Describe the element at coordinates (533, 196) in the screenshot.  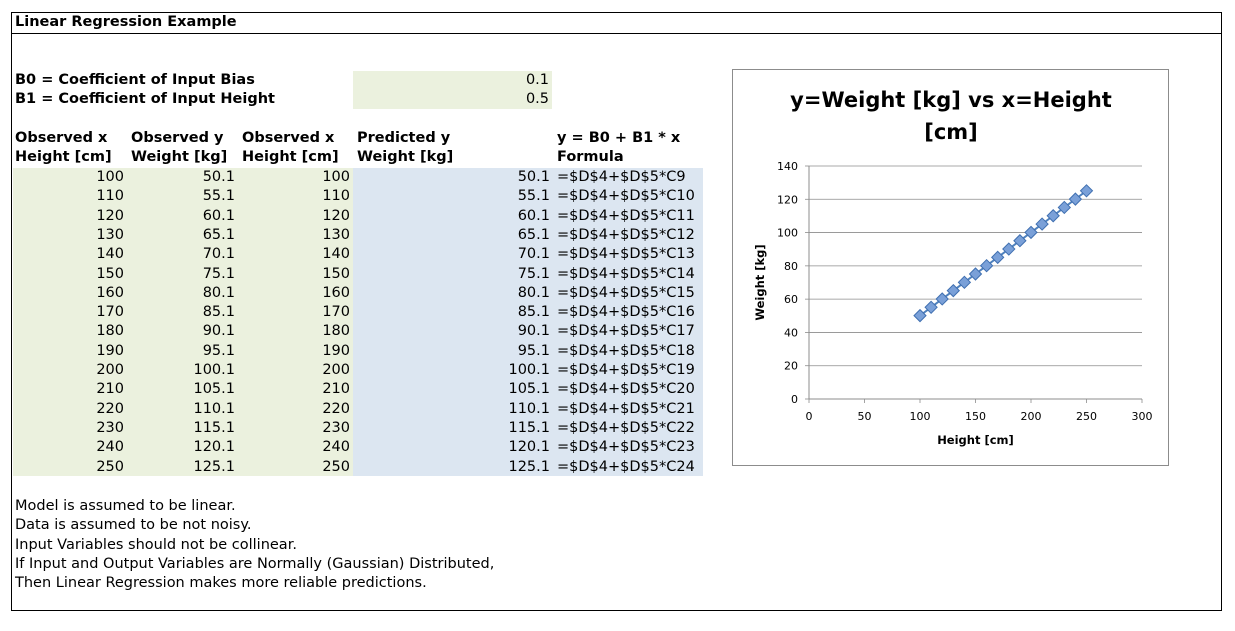
I see `cell-predicted-y: 55.1` at that location.